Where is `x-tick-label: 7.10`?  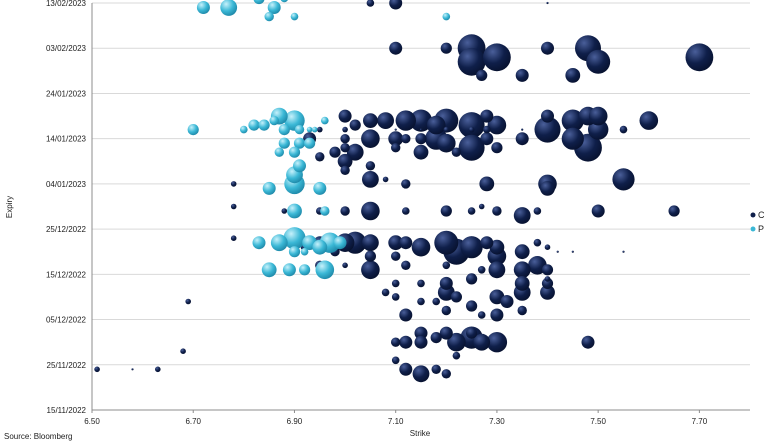 x-tick-label: 7.10 is located at coordinates (396, 421).